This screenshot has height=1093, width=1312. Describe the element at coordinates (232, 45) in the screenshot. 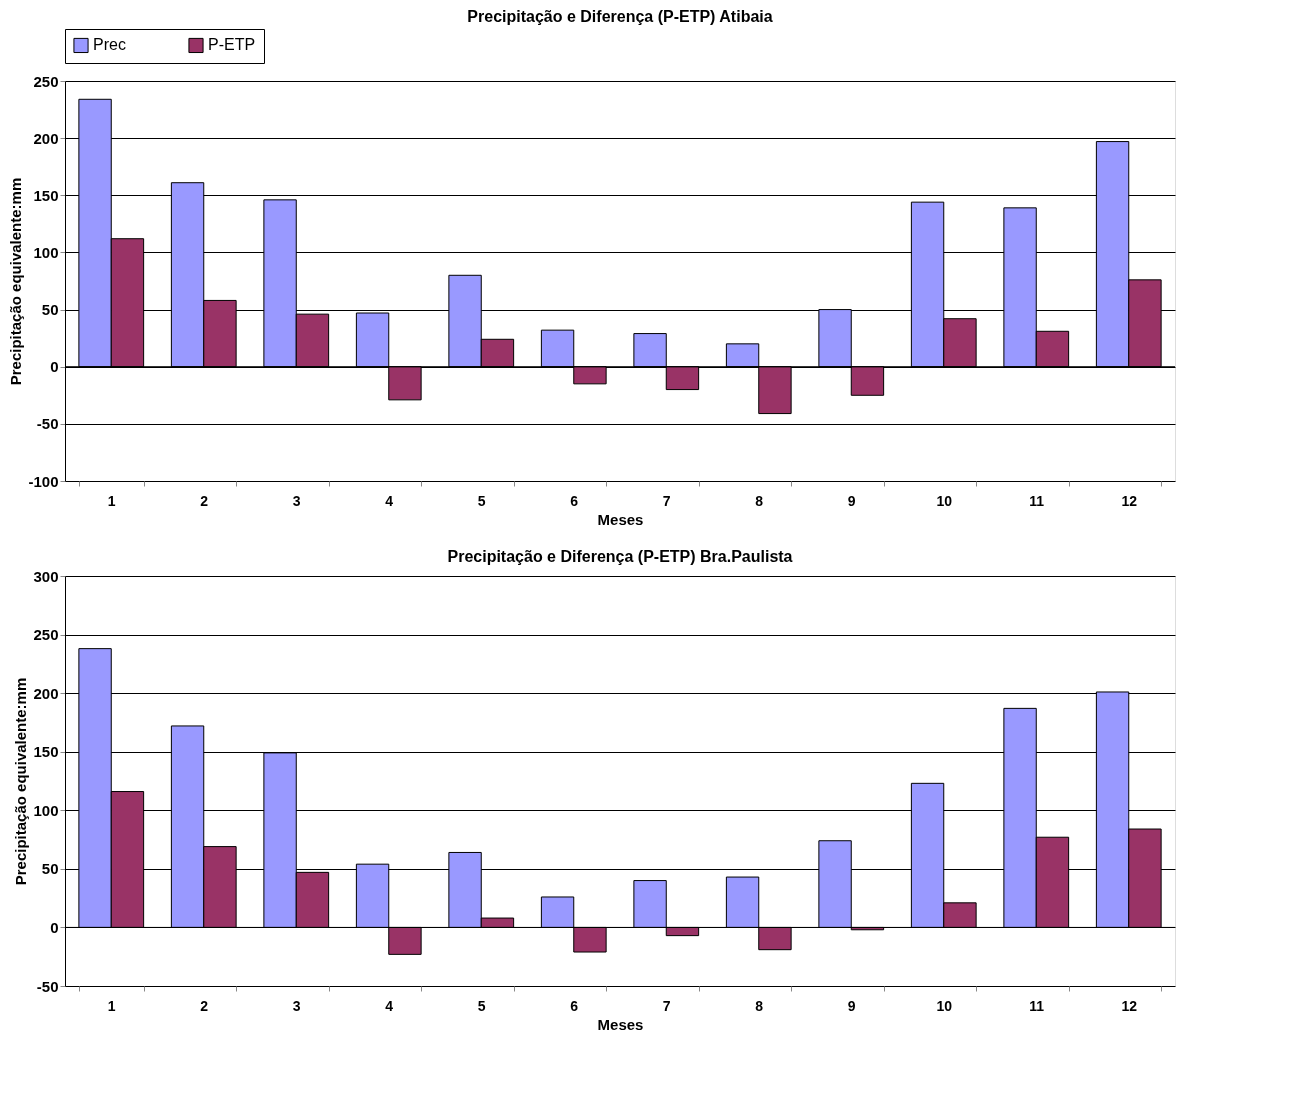

I see `legend-label: P-ETP` at that location.